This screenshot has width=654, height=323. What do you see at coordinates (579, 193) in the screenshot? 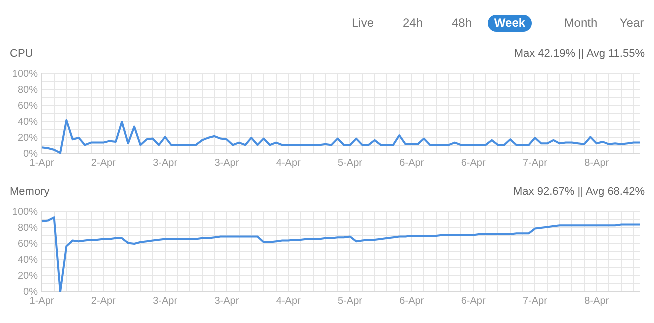
I see `chart-subtitle: Max 92.67% || Avg 68.42%` at bounding box center [579, 193].